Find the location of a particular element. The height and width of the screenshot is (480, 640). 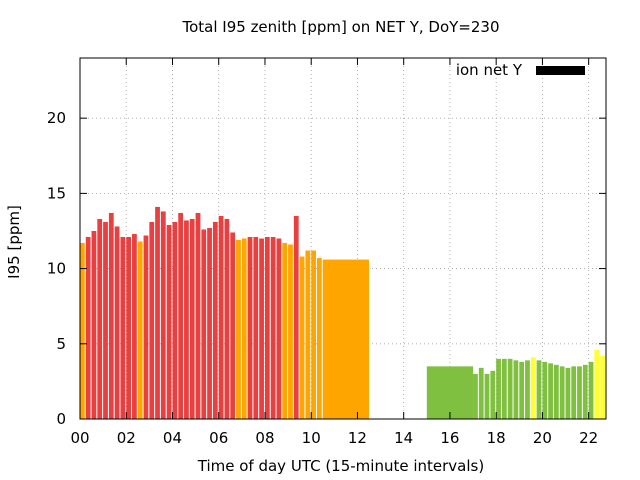

y-tick-label: 5 is located at coordinates (61, 344).